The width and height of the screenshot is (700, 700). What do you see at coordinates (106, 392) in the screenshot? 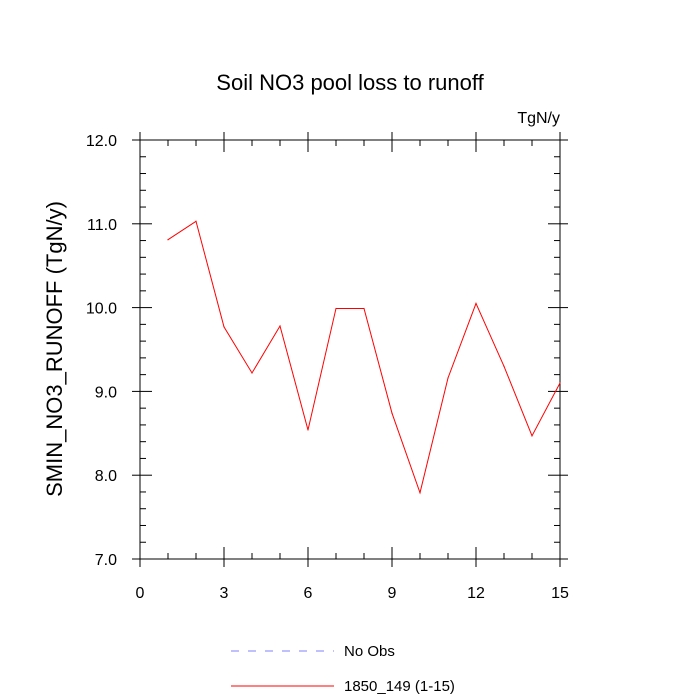
I see `y-tick-label: 9.0` at bounding box center [106, 392].